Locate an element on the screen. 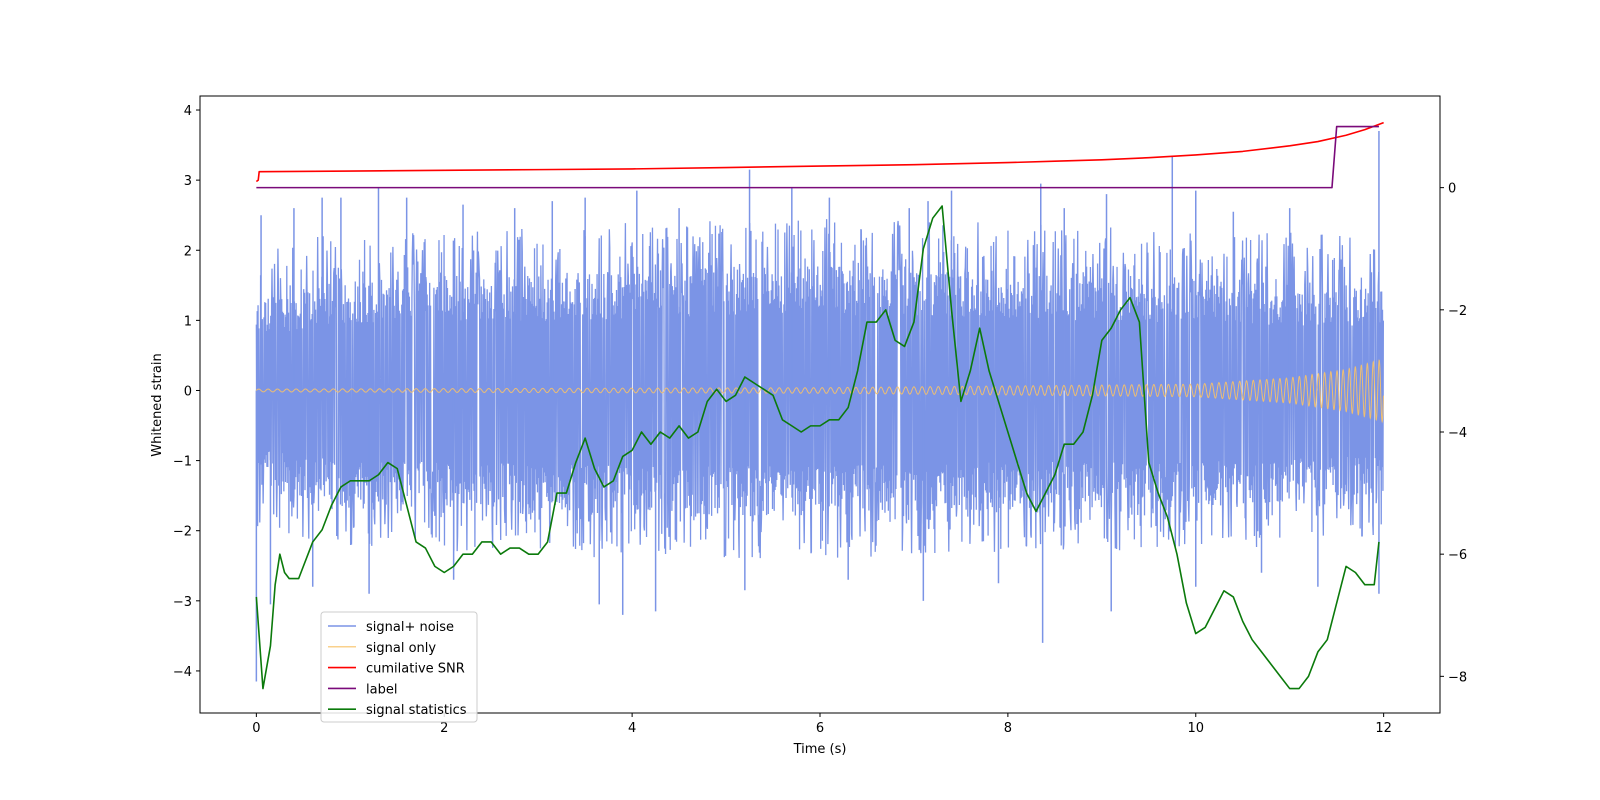  y-tick-label: 0 is located at coordinates (188, 391).